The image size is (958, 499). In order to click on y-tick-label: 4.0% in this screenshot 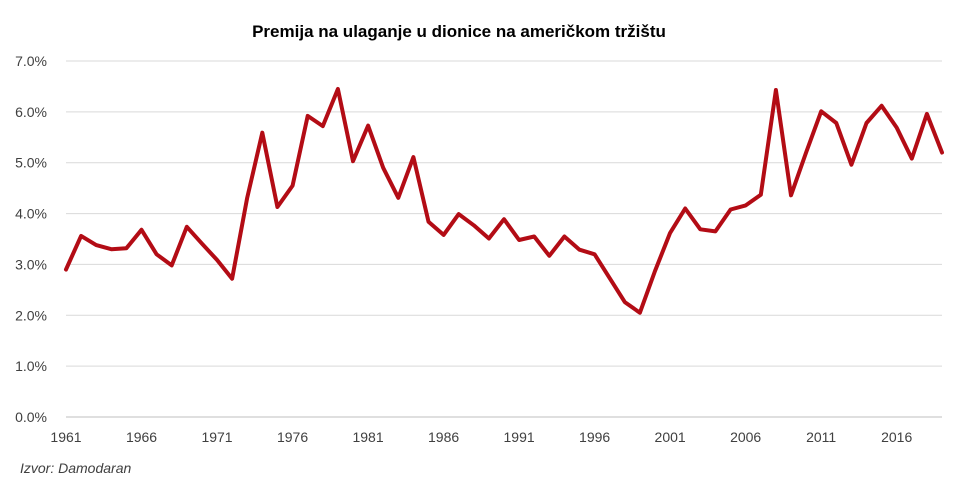, I will do `click(31, 214)`.